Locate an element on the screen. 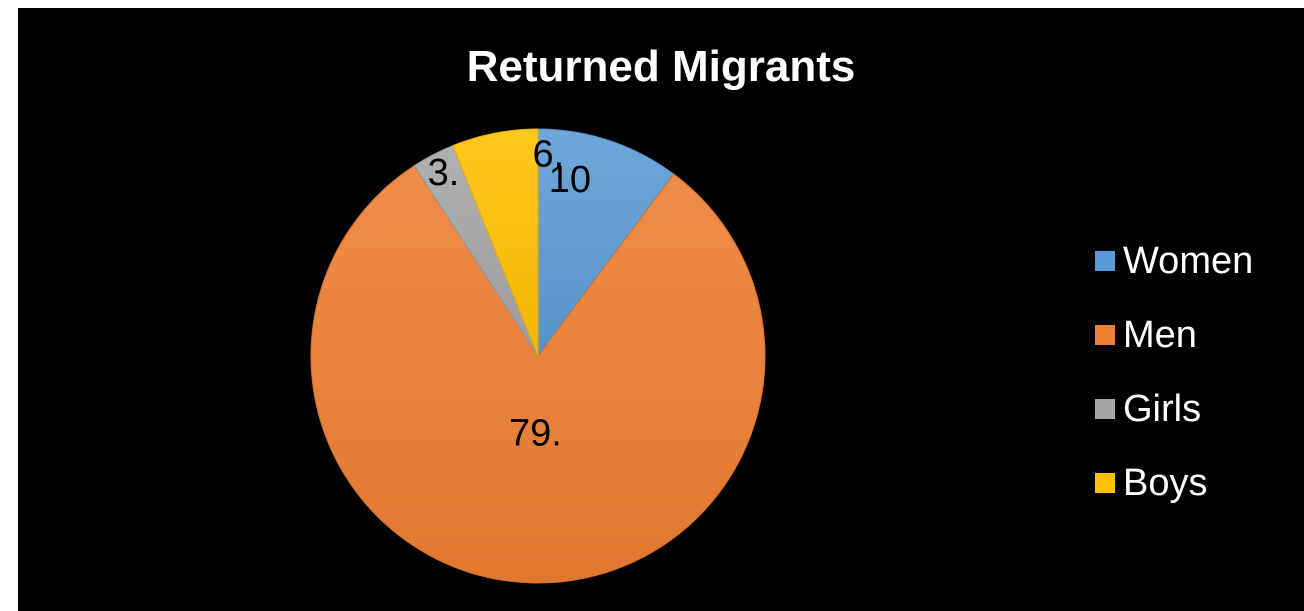  legend-item-men: Men is located at coordinates (1174, 335).